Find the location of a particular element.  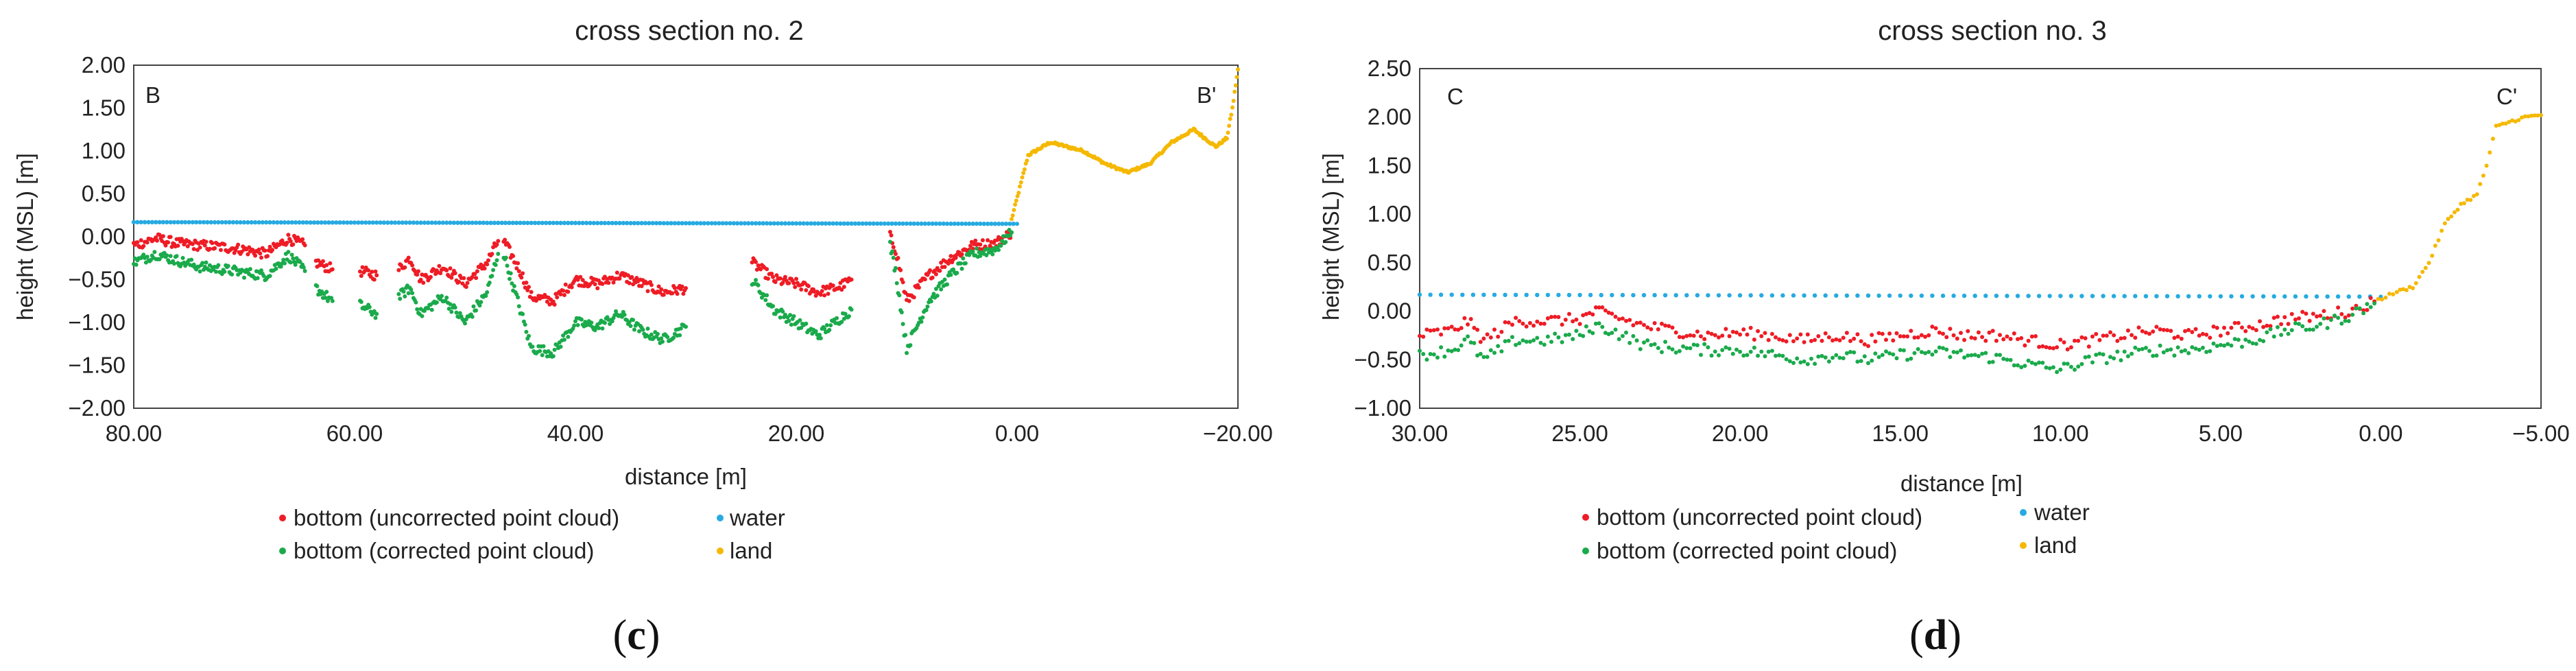

x-axis-label: distance [m] is located at coordinates (1961, 483).